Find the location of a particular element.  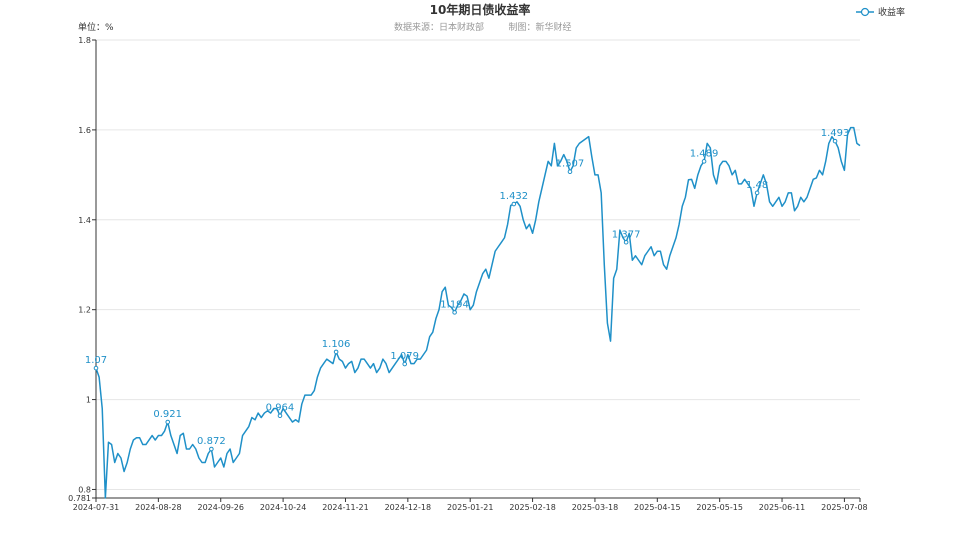

chart-title: 10年期日债收益率 is located at coordinates (480, 9).